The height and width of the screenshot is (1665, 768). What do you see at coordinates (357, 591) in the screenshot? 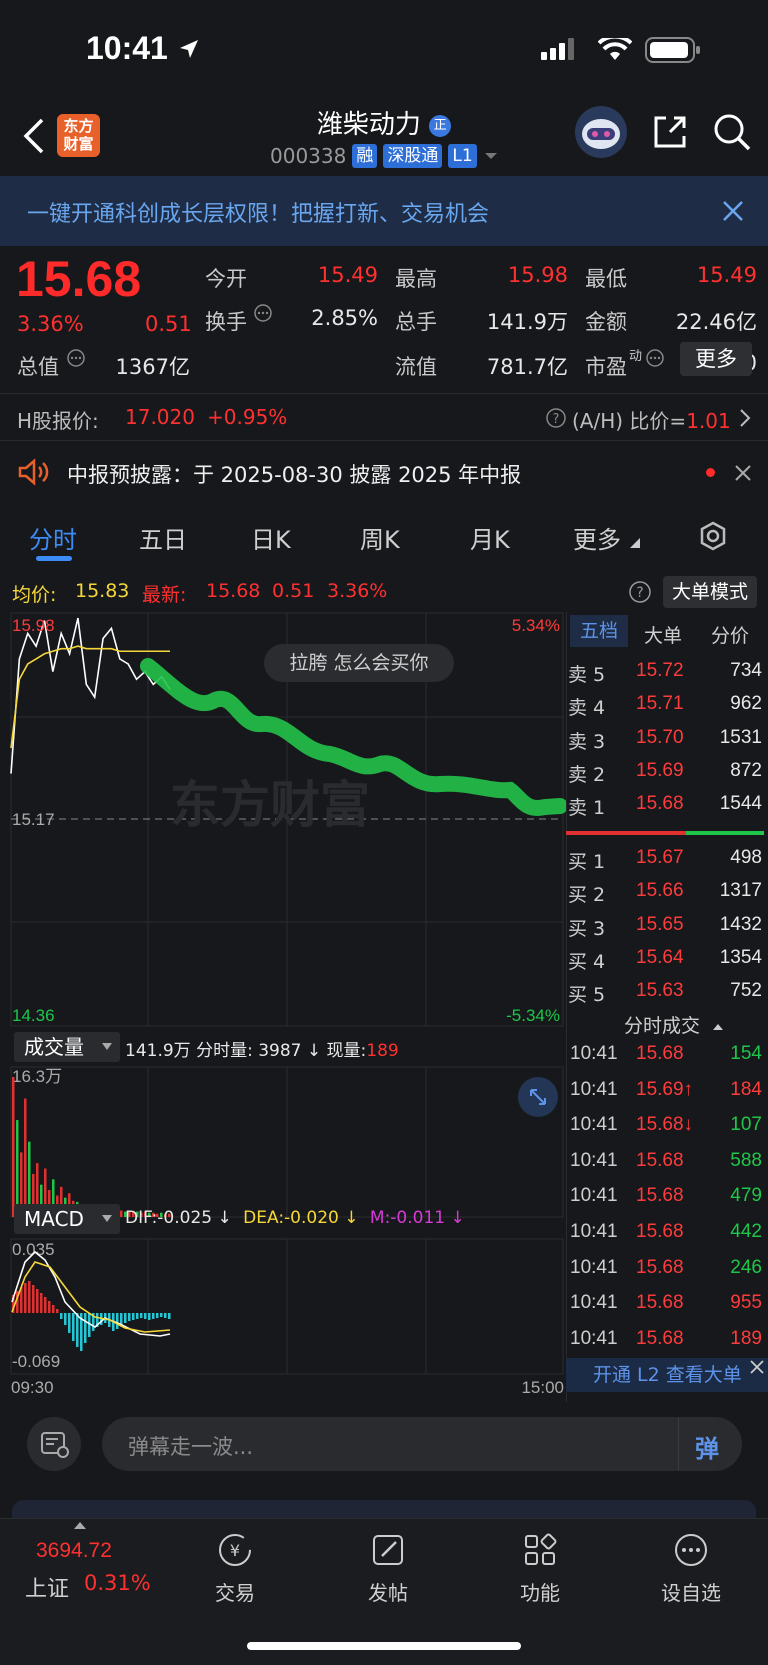
I see `latest-pct: 3.36%` at bounding box center [357, 591].